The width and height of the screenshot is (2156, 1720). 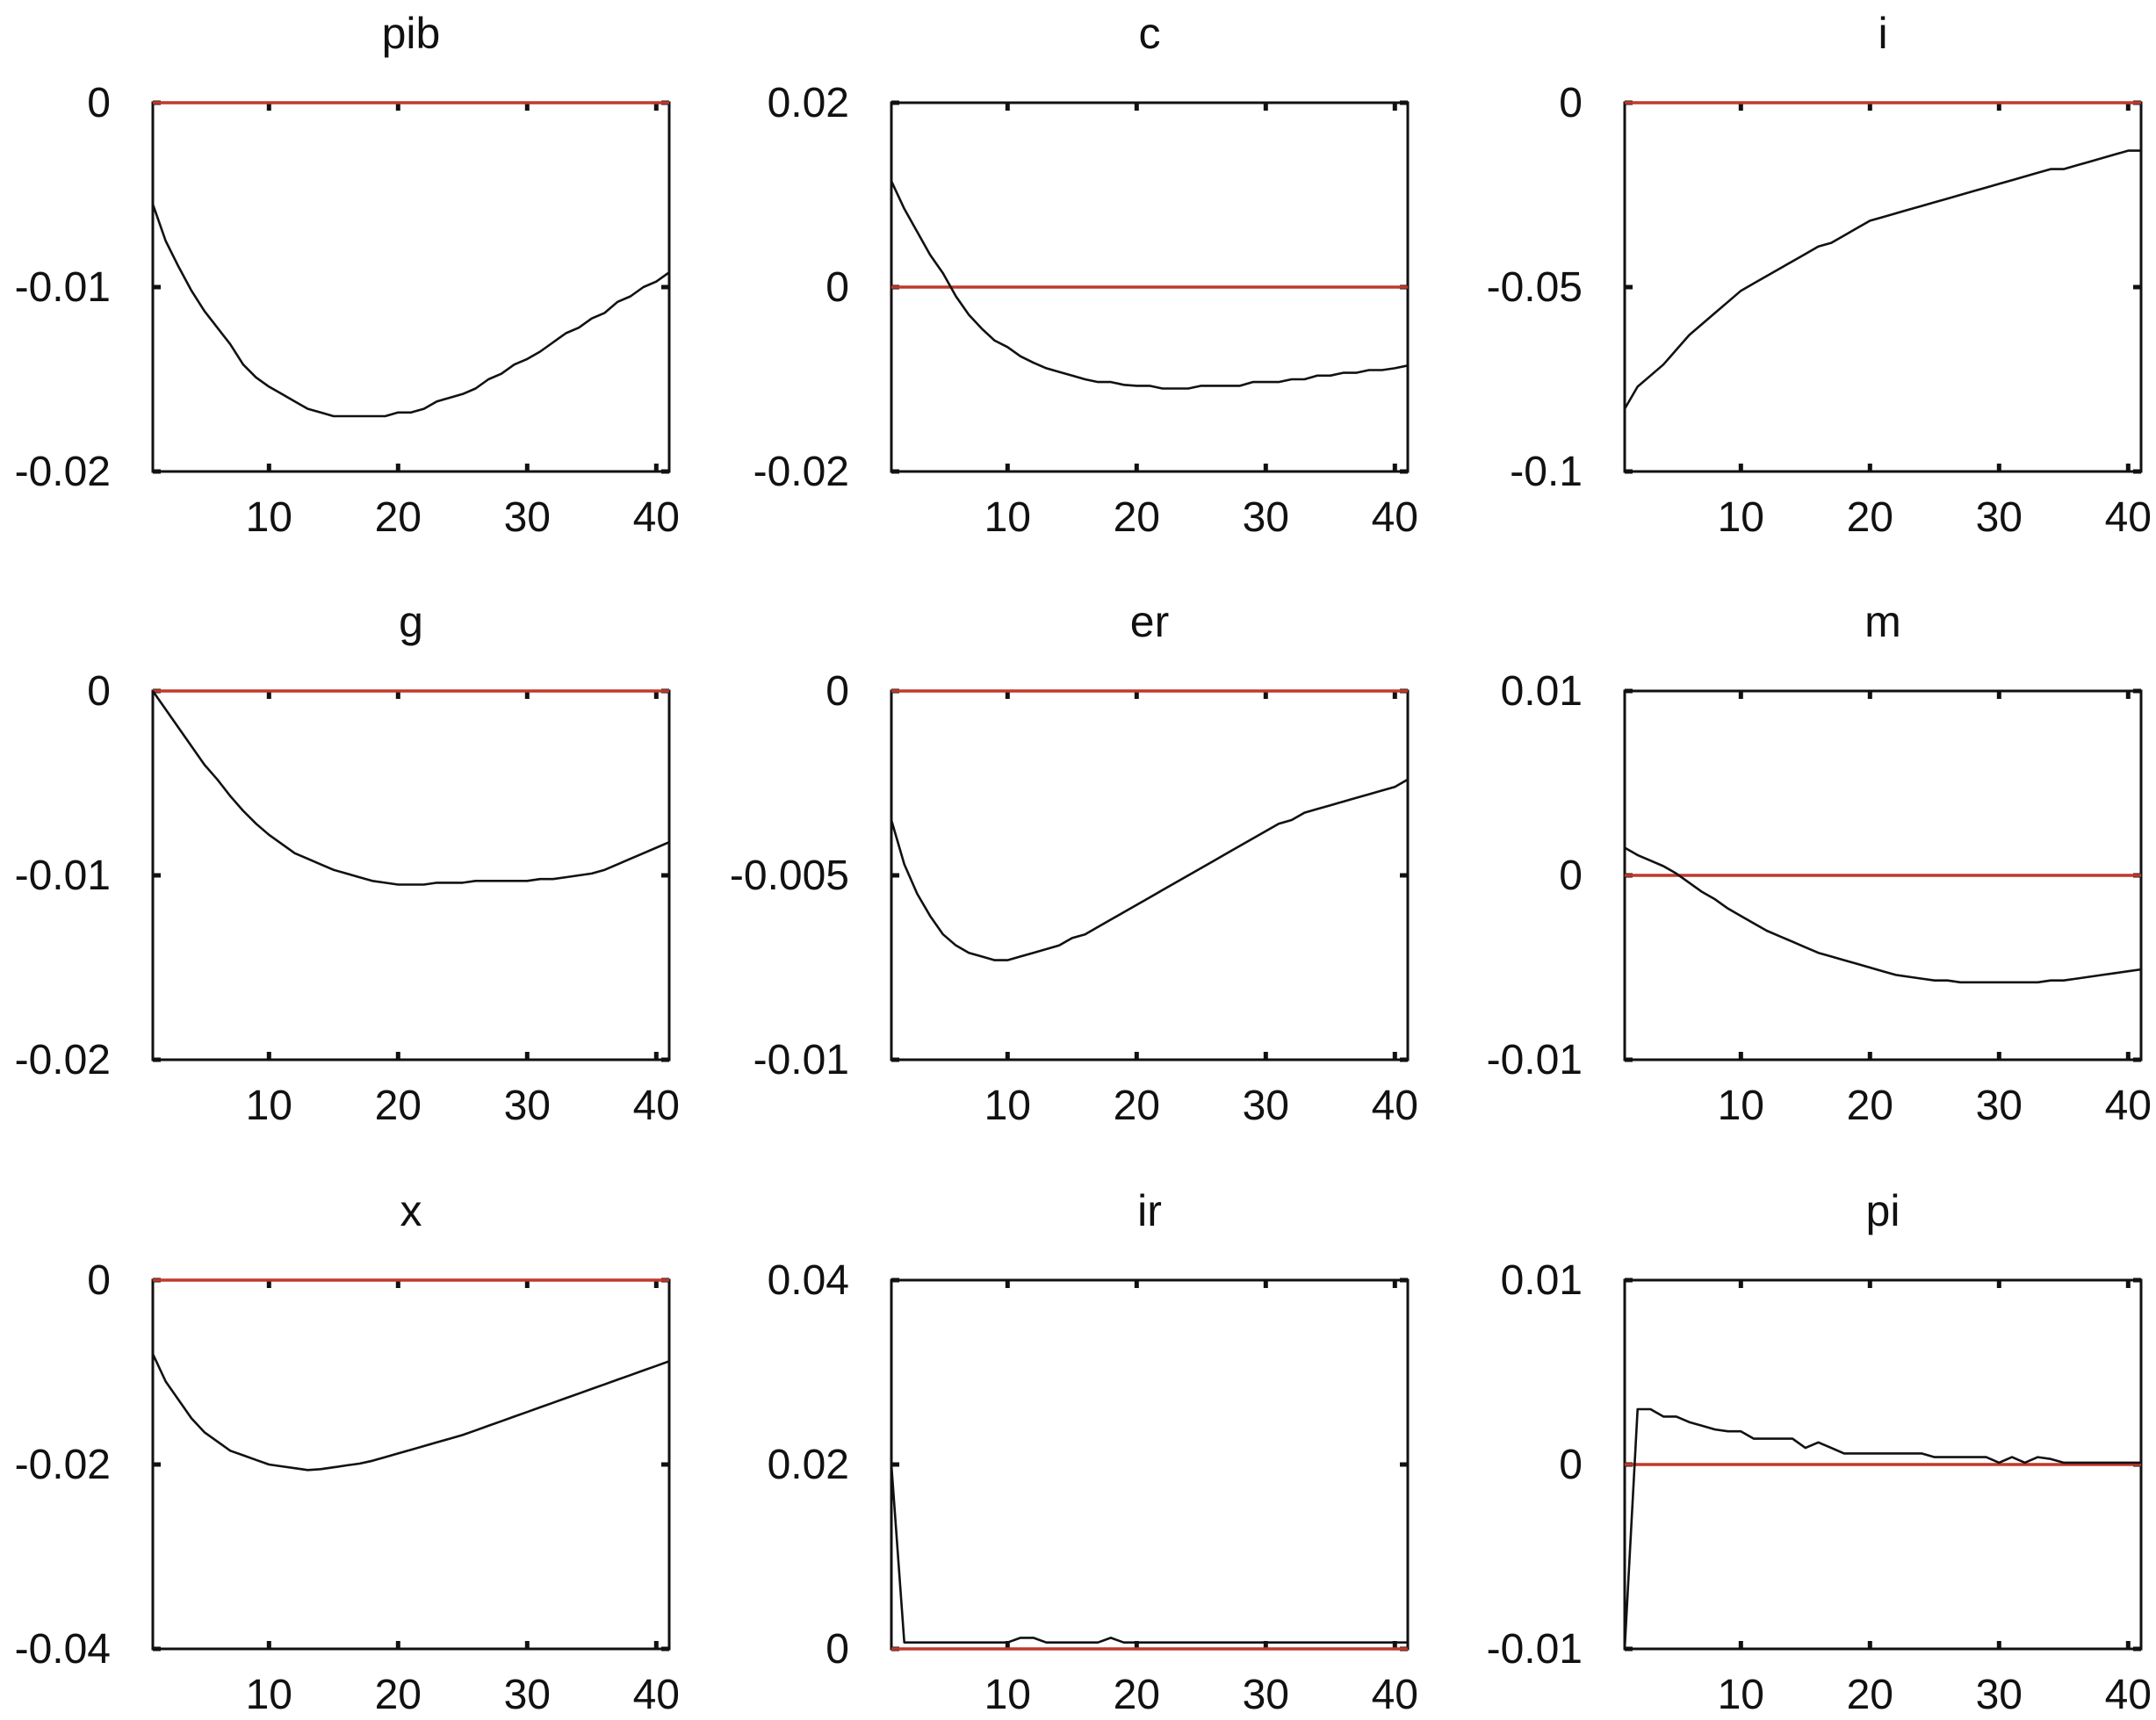 What do you see at coordinates (1535, 287) in the screenshot?
I see `y-tick-label: -0.05` at bounding box center [1535, 287].